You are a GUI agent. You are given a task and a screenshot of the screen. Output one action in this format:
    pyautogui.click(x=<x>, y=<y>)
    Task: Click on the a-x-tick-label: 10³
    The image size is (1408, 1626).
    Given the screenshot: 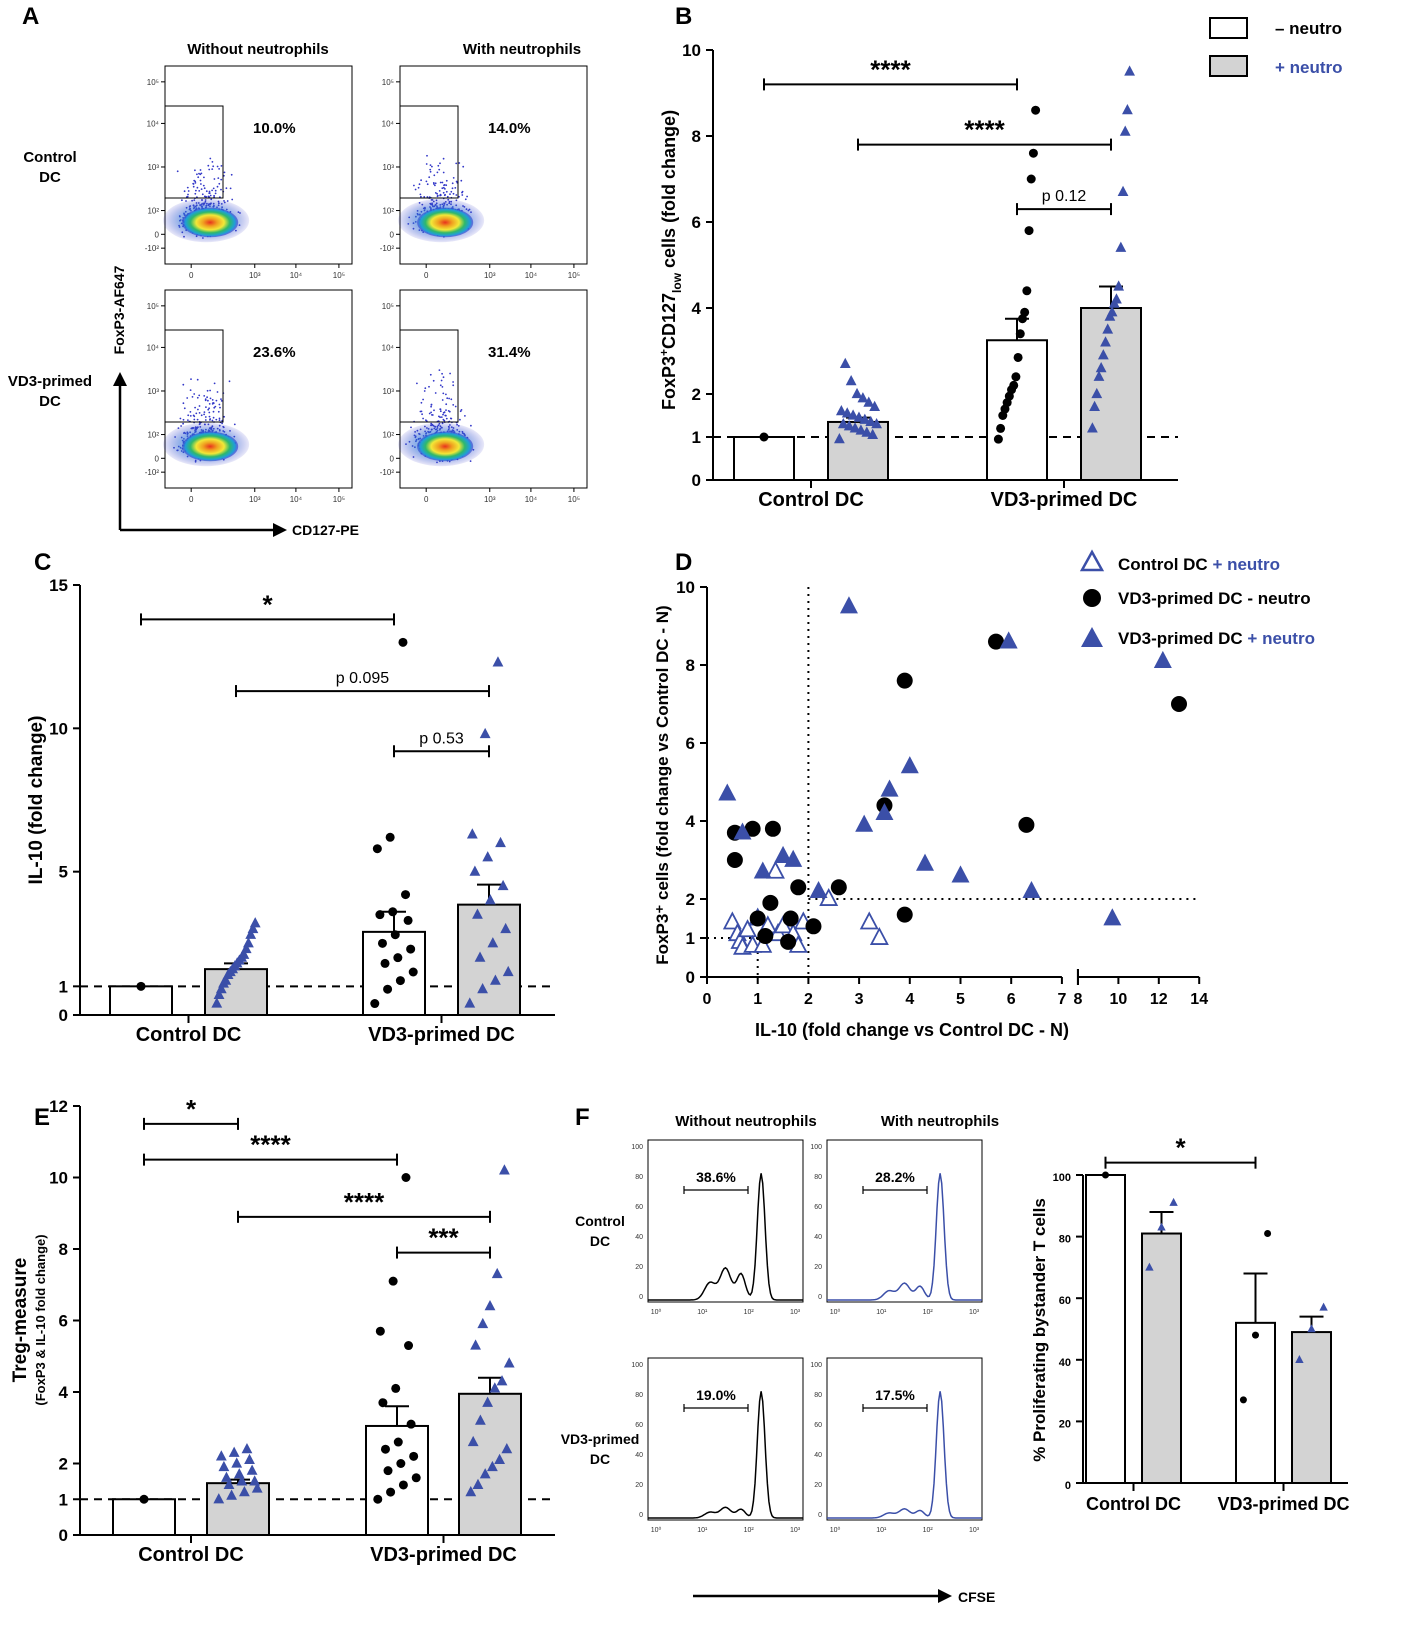 What is the action you would take?
    pyautogui.click(x=490, y=275)
    